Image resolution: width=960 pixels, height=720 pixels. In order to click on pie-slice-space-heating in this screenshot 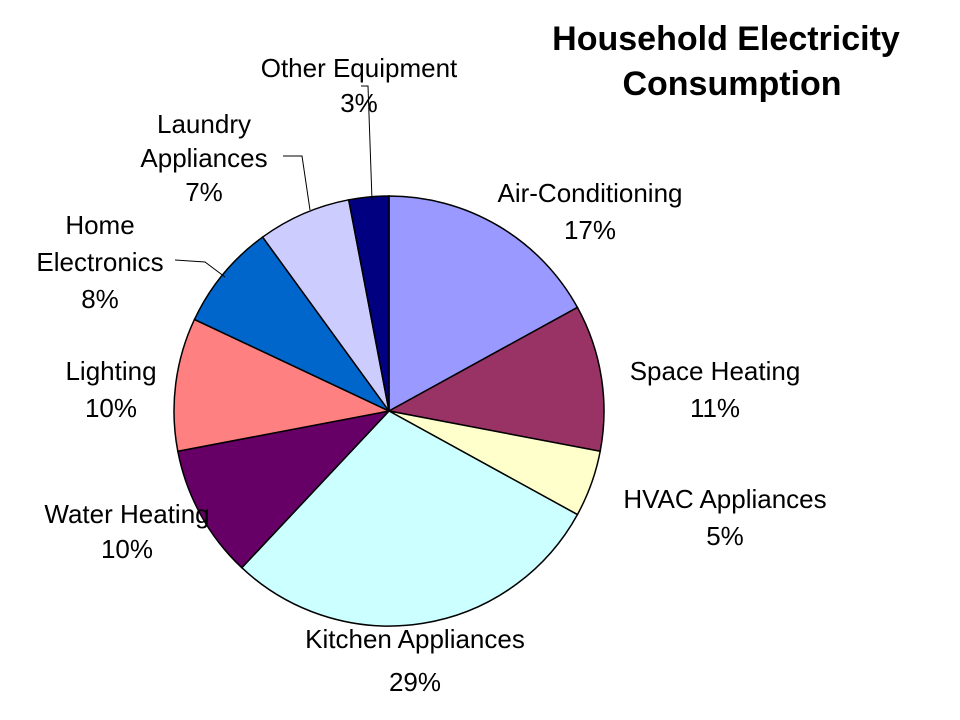, I will do `click(495, 379)`.